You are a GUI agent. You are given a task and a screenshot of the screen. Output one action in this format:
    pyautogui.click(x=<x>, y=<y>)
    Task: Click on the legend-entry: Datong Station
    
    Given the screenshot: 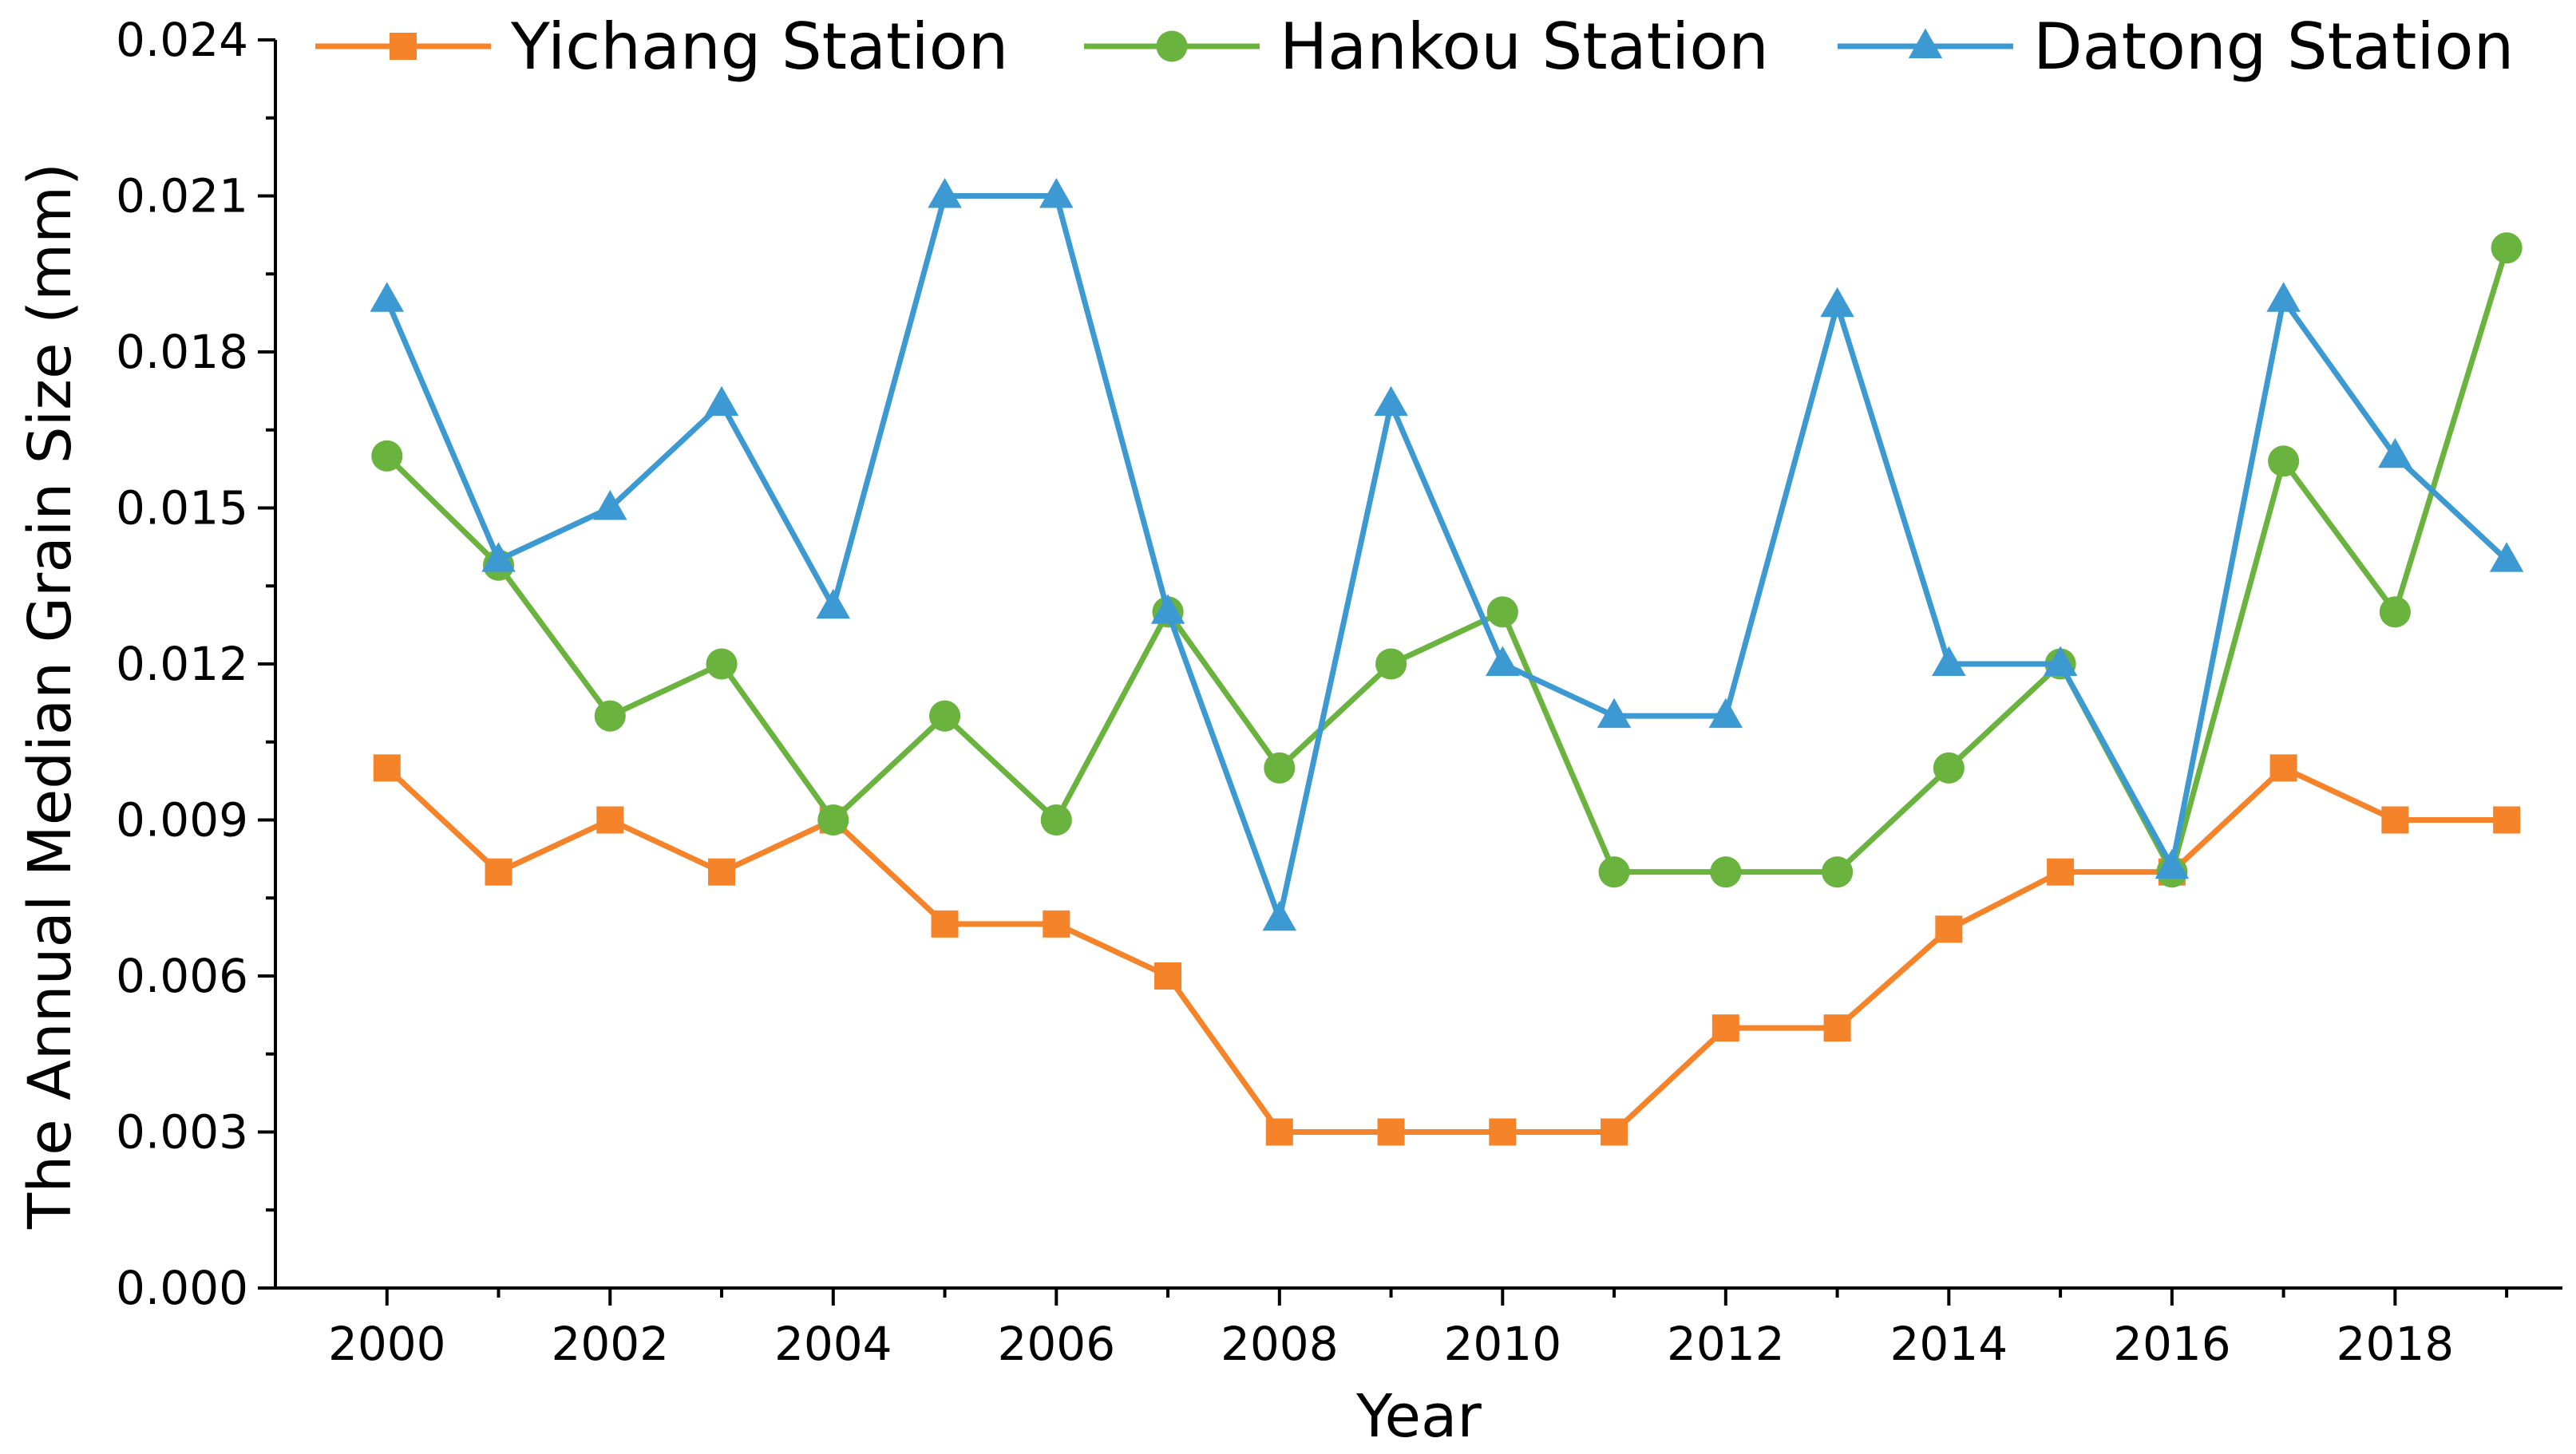 What is the action you would take?
    pyautogui.click(x=2176, y=47)
    